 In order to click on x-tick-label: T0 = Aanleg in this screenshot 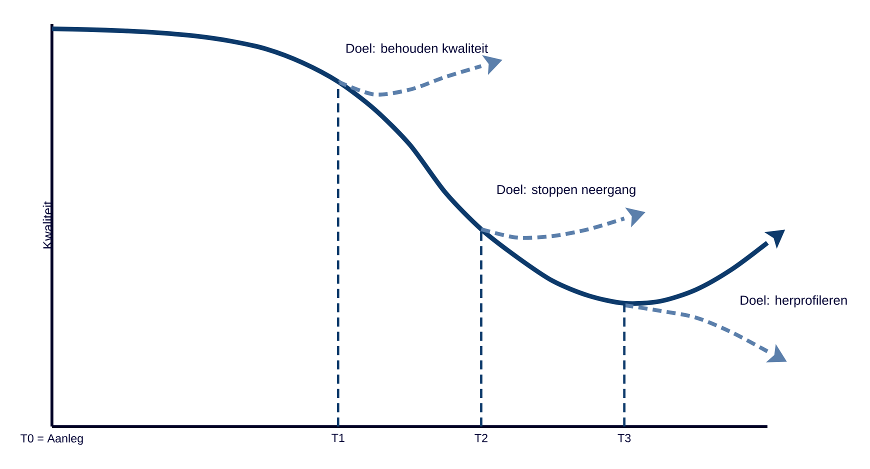, I will do `click(51, 439)`.